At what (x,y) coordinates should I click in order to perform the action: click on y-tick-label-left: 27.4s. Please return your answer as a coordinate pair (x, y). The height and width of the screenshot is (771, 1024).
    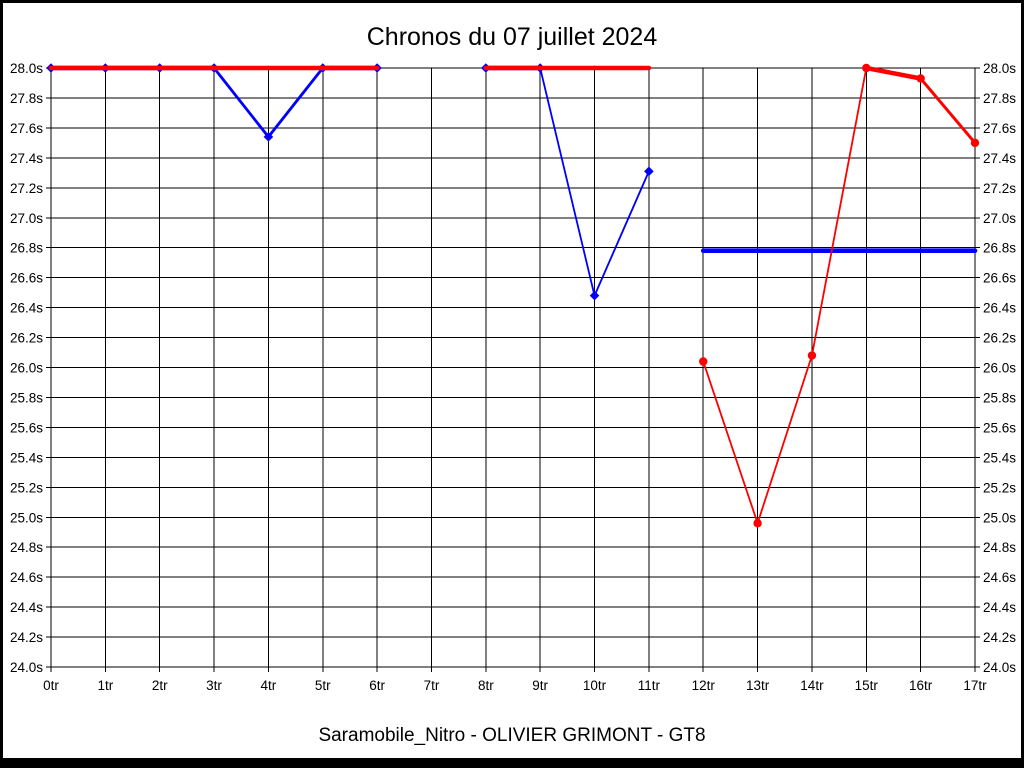
    Looking at the image, I should click on (26, 158).